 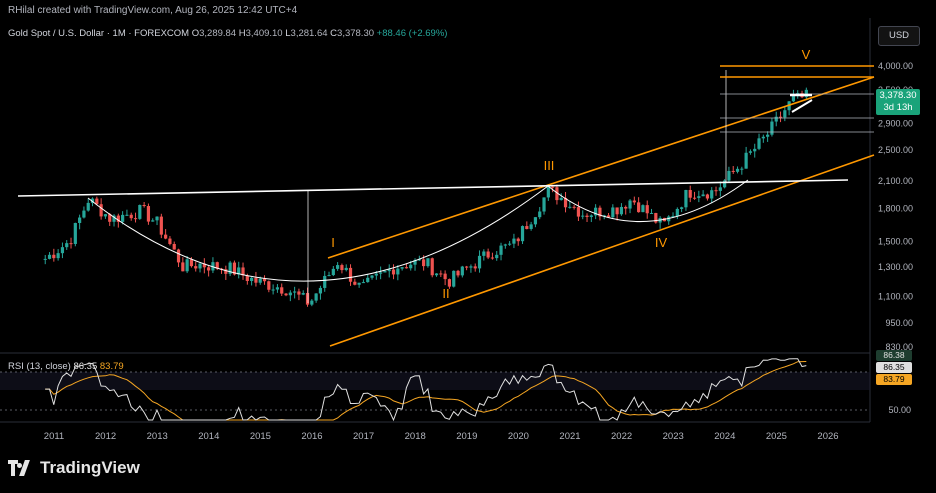 What do you see at coordinates (899, 36) in the screenshot?
I see `currency-button: USD` at bounding box center [899, 36].